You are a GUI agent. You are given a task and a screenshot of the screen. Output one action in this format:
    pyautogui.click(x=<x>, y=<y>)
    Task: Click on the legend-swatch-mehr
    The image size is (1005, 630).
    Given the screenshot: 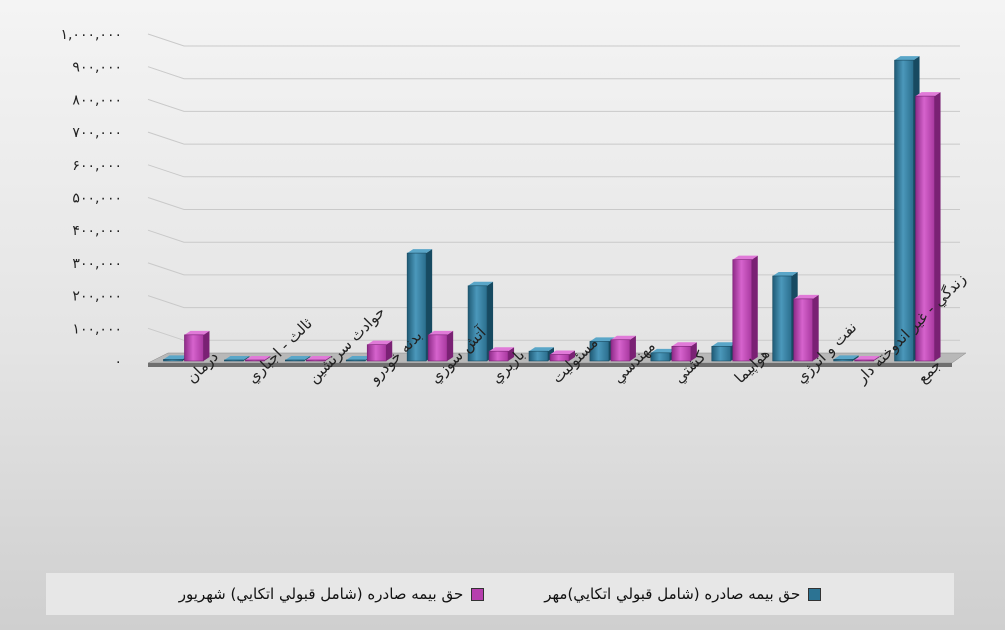 What is the action you would take?
    pyautogui.click(x=815, y=594)
    